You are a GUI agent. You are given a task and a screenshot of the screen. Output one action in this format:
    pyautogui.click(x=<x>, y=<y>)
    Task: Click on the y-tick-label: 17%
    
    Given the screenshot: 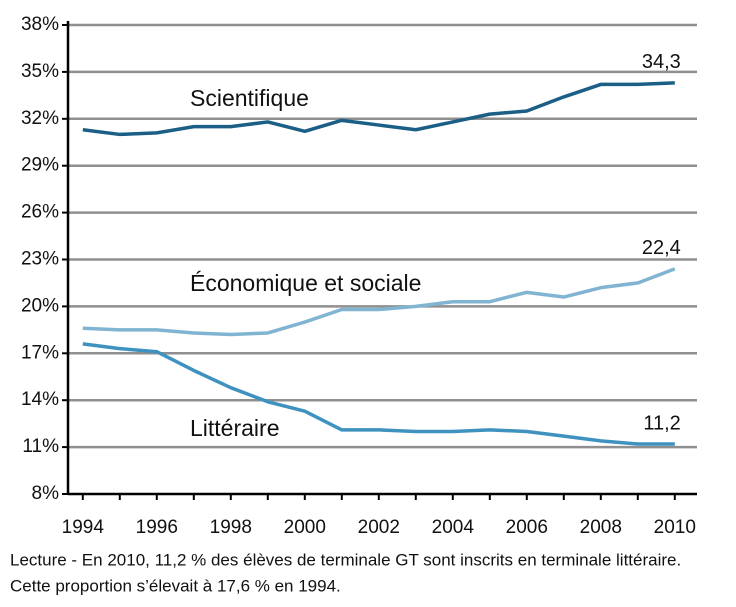 What is the action you would take?
    pyautogui.click(x=40, y=352)
    